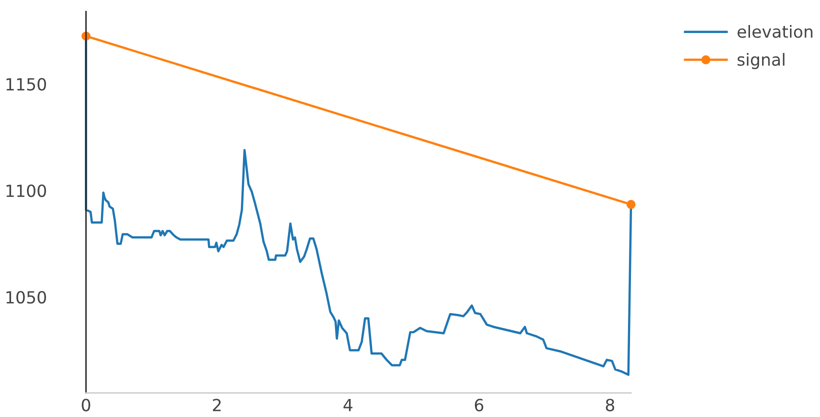  I want to click on x-tick-label: 4, so click(348, 405).